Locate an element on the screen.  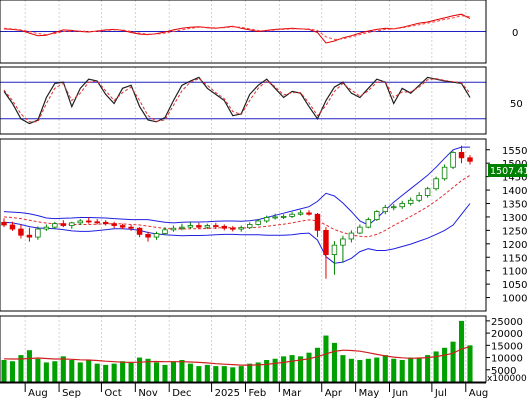
stochastic-gridlines is located at coordinates (245, 100).